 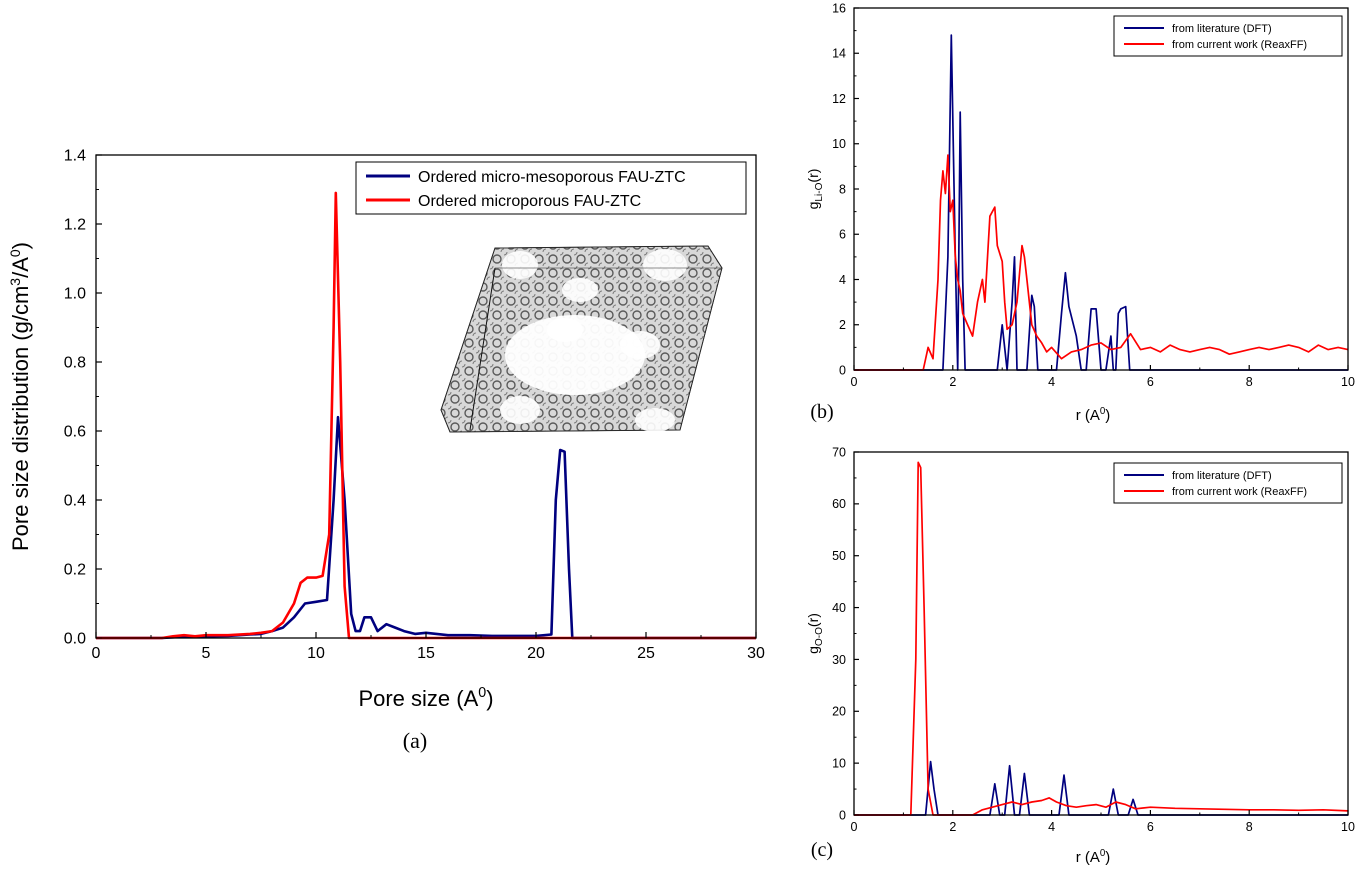 I want to click on y-tick-label-c-7: 70, so click(x=839, y=452).